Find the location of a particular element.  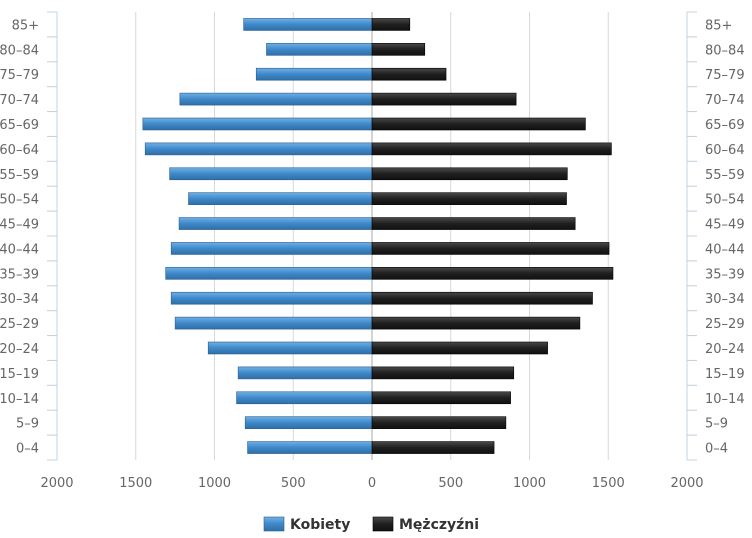

category-label-left: 80–84 is located at coordinates (19, 50).